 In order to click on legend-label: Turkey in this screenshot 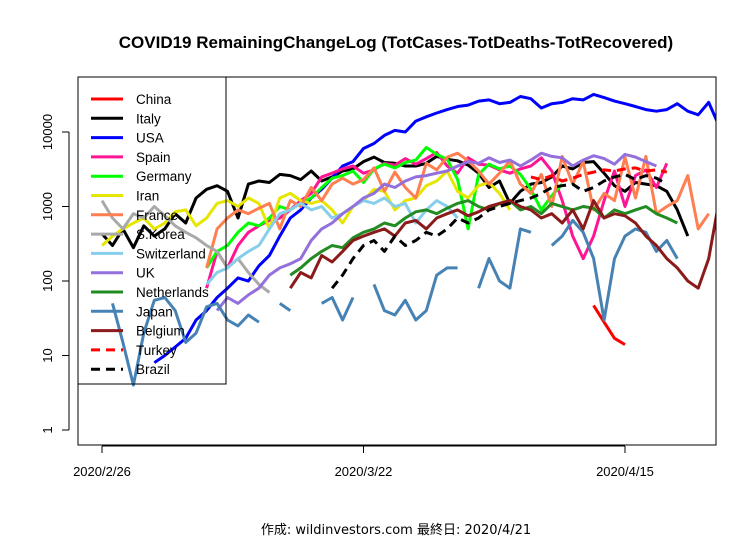, I will do `click(156, 350)`.